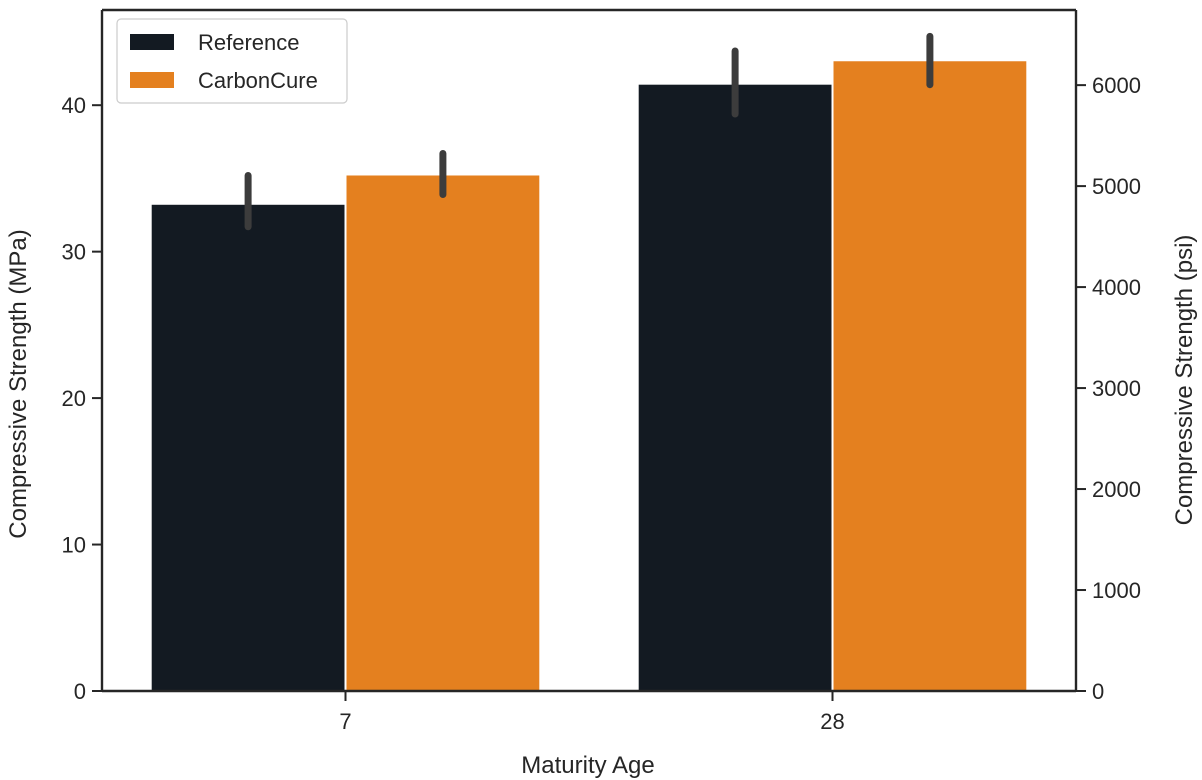  What do you see at coordinates (258, 80) in the screenshot?
I see `legend-label-carboncure: CarbonCure` at bounding box center [258, 80].